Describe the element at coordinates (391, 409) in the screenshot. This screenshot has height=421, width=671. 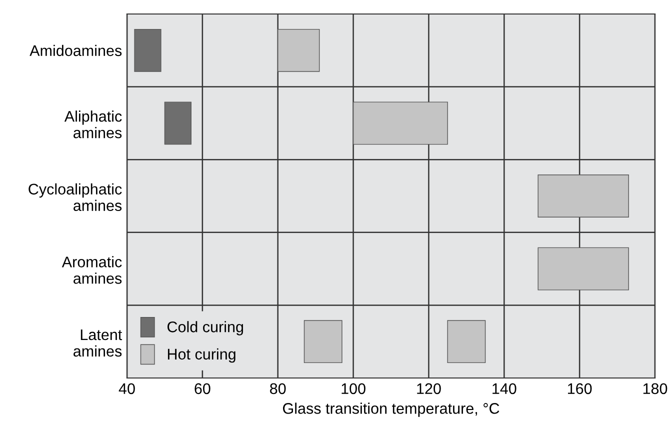
I see `x-axis-title: Glass transition temperature, °C` at that location.